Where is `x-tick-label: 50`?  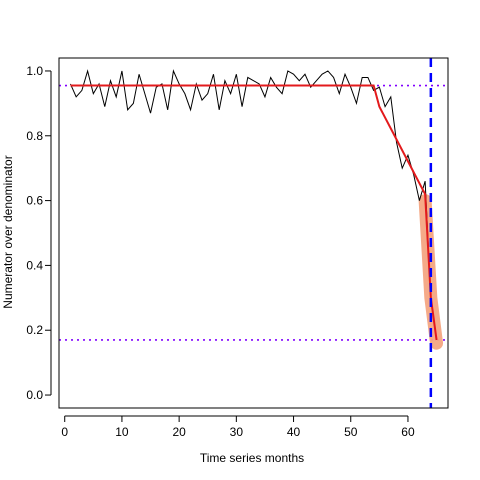
x-tick-label: 50 is located at coordinates (351, 432).